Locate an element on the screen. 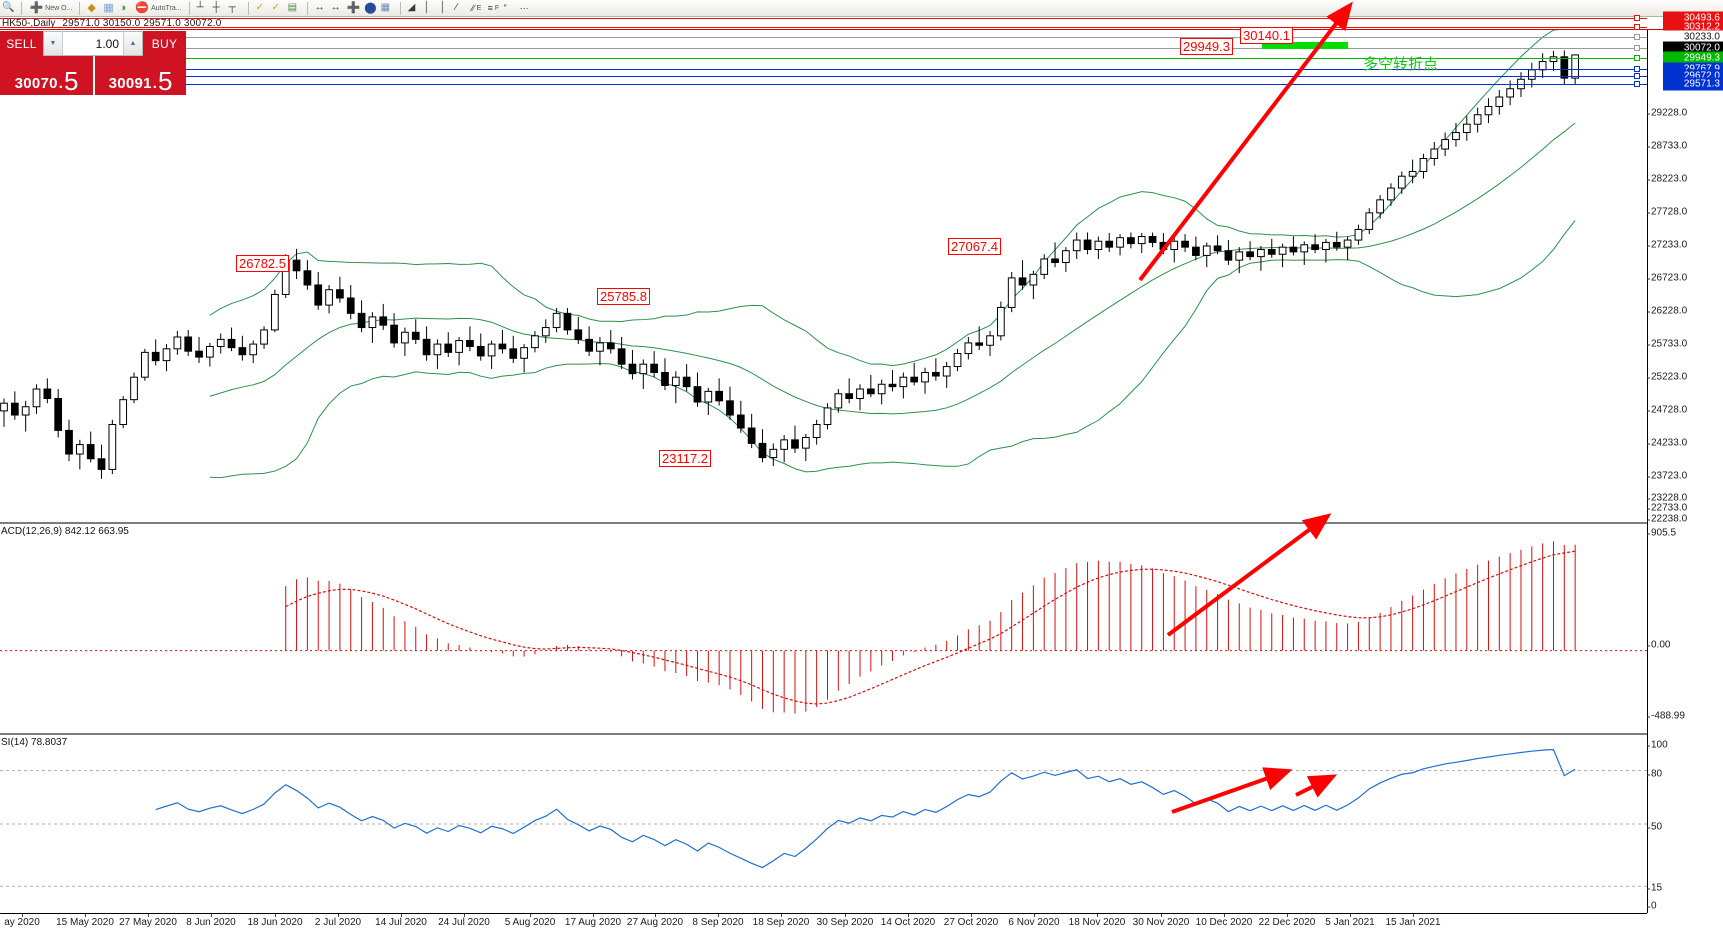 This screenshot has width=1723, height=935. volume-input-group: ▼ 1.00 ▲ is located at coordinates (93, 43).